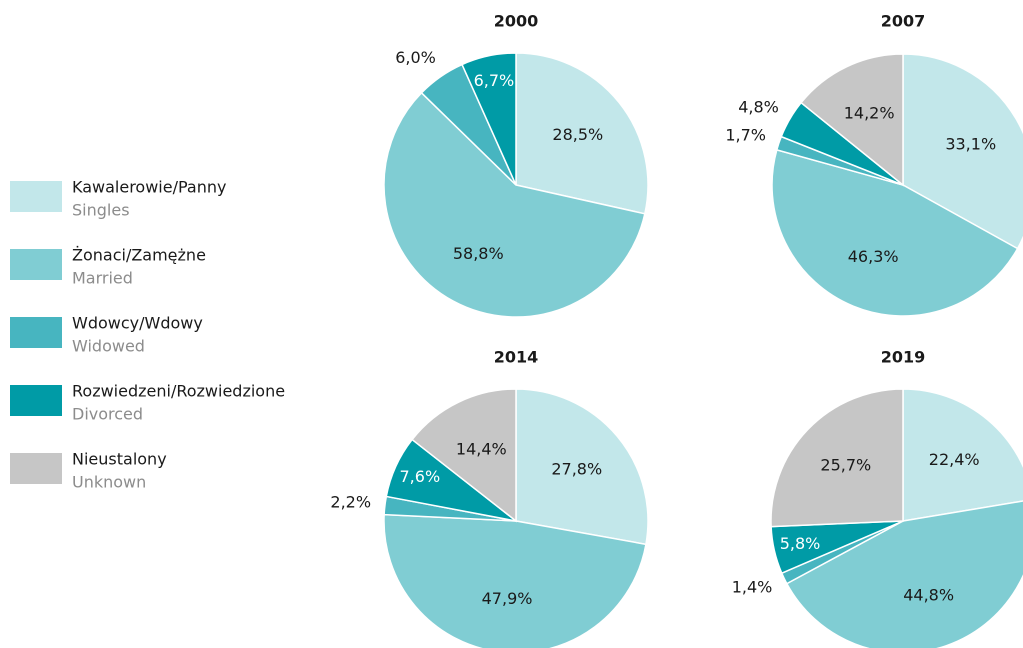 This screenshot has width=1023, height=648. I want to click on data-label: 7,6%, so click(420, 476).